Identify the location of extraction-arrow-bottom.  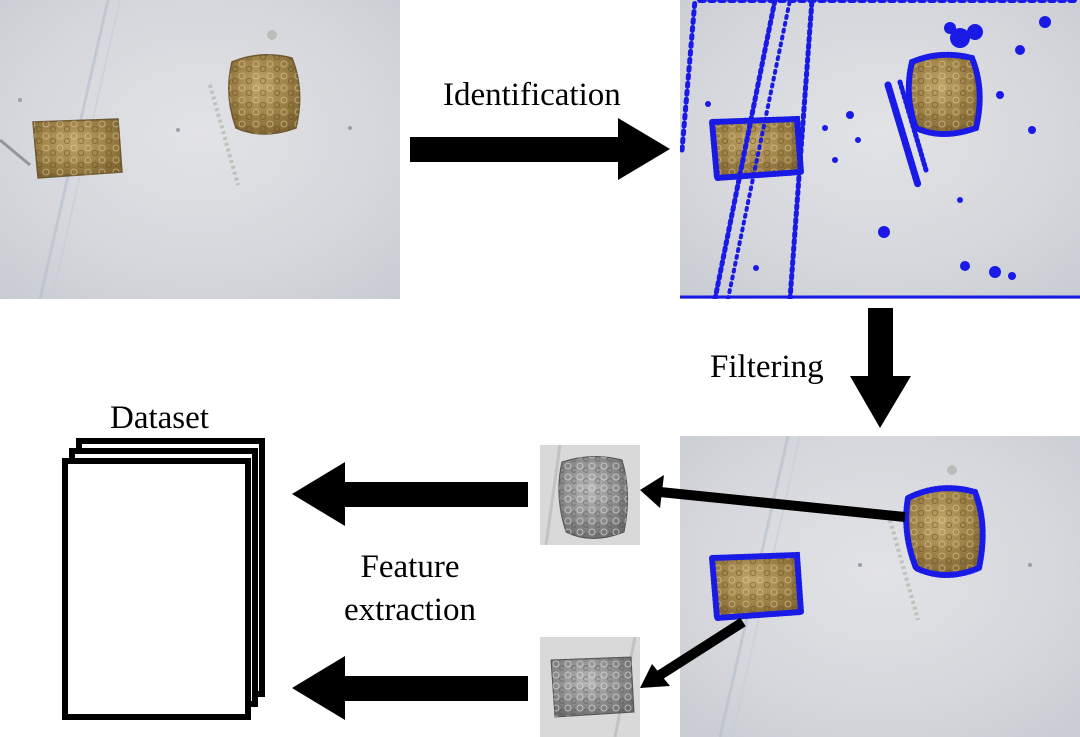
(693, 652).